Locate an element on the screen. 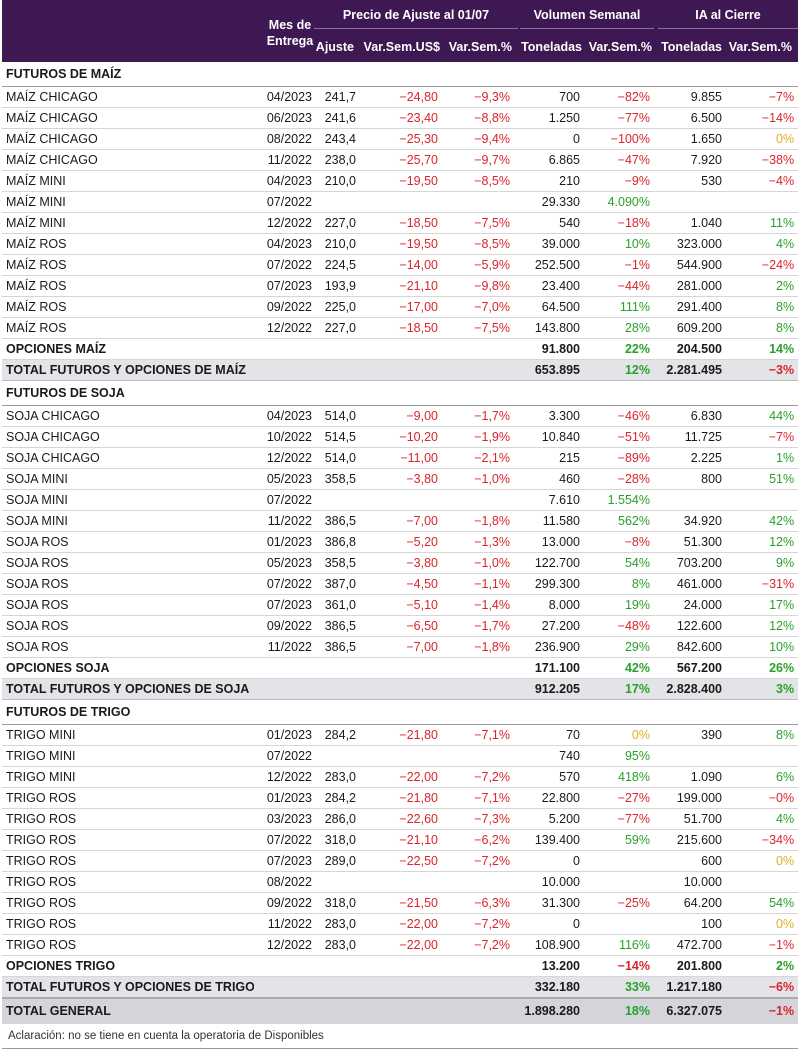 This screenshot has height=1049, width=800. weekly-volume-tons: 70 is located at coordinates (549, 735).